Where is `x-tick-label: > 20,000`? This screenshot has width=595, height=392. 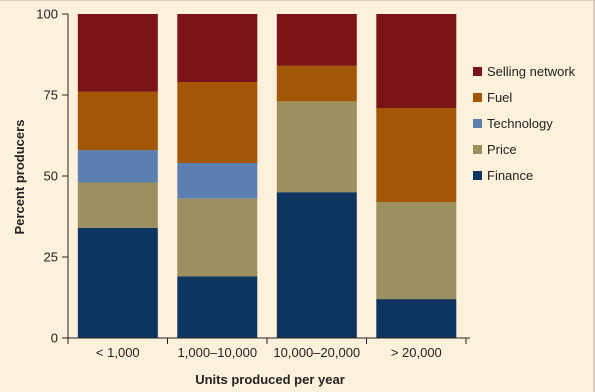
x-tick-label: > 20,000 is located at coordinates (416, 352).